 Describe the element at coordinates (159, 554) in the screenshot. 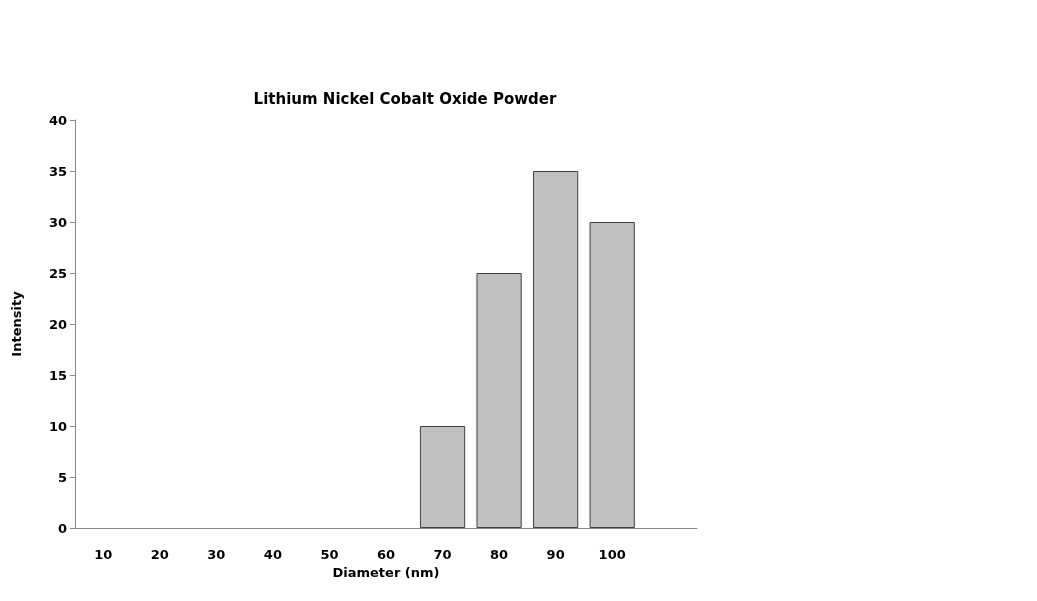

I see `x-tick-label: 20` at that location.